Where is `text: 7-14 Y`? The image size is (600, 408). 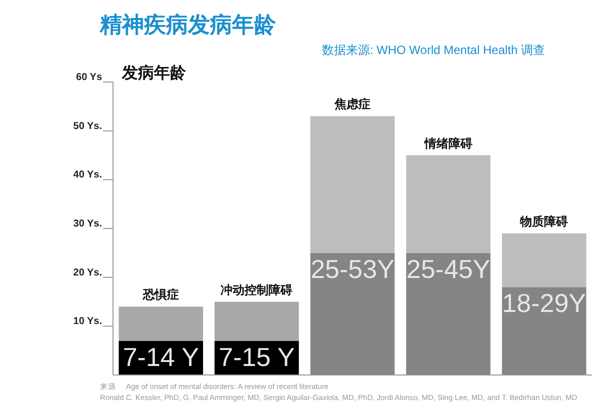 text: 7-14 Y is located at coordinates (160, 357).